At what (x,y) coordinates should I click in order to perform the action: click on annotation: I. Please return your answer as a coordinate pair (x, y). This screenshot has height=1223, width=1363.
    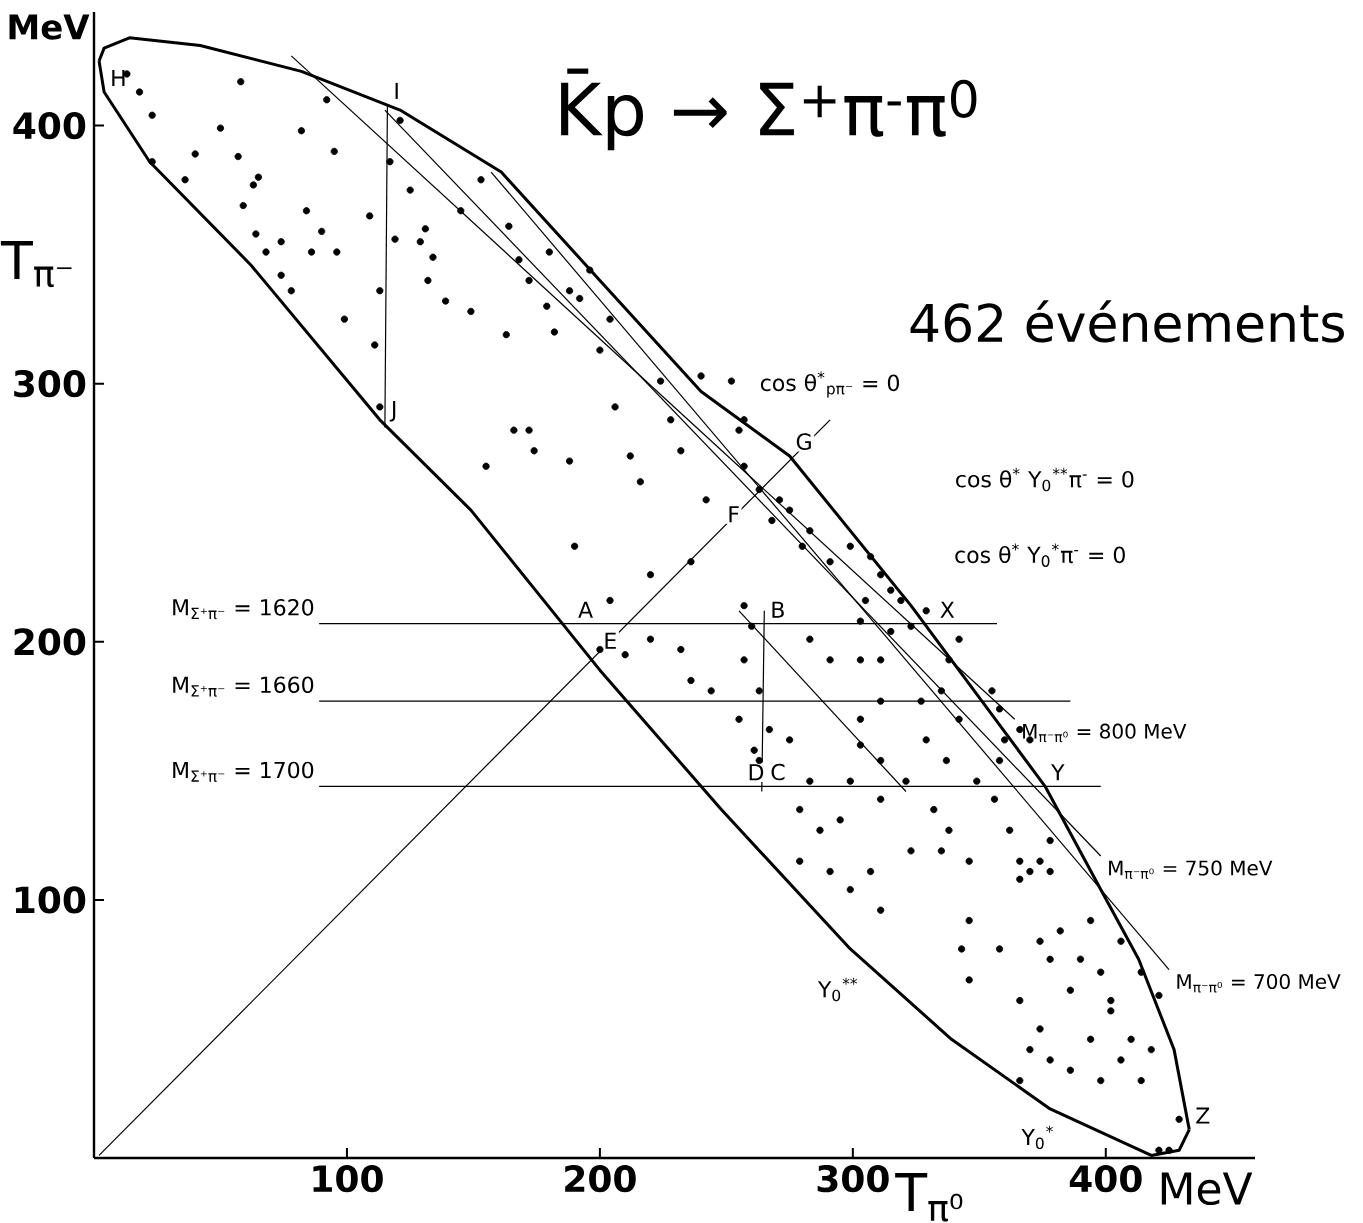
    Looking at the image, I should click on (396, 90).